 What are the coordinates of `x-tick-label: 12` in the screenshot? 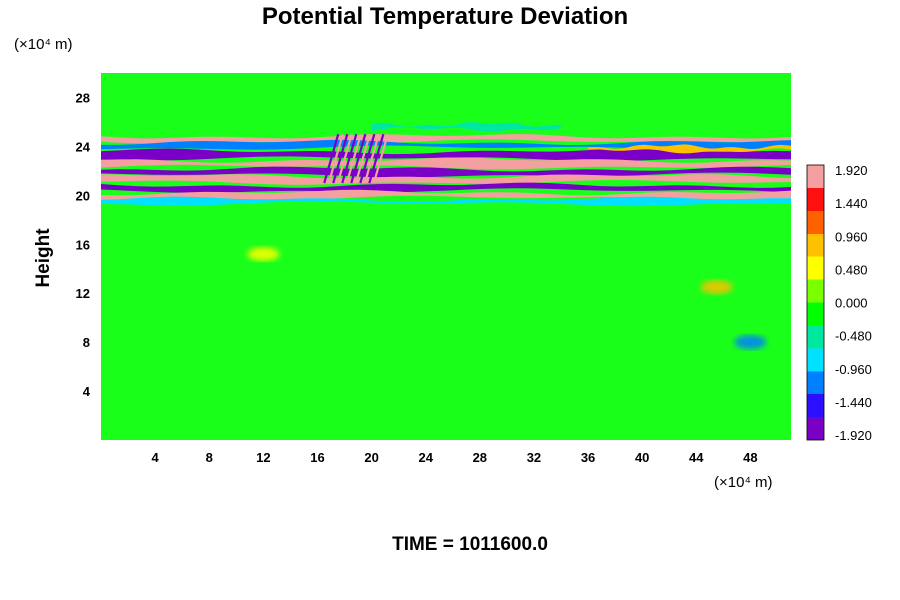 It's located at (263, 457).